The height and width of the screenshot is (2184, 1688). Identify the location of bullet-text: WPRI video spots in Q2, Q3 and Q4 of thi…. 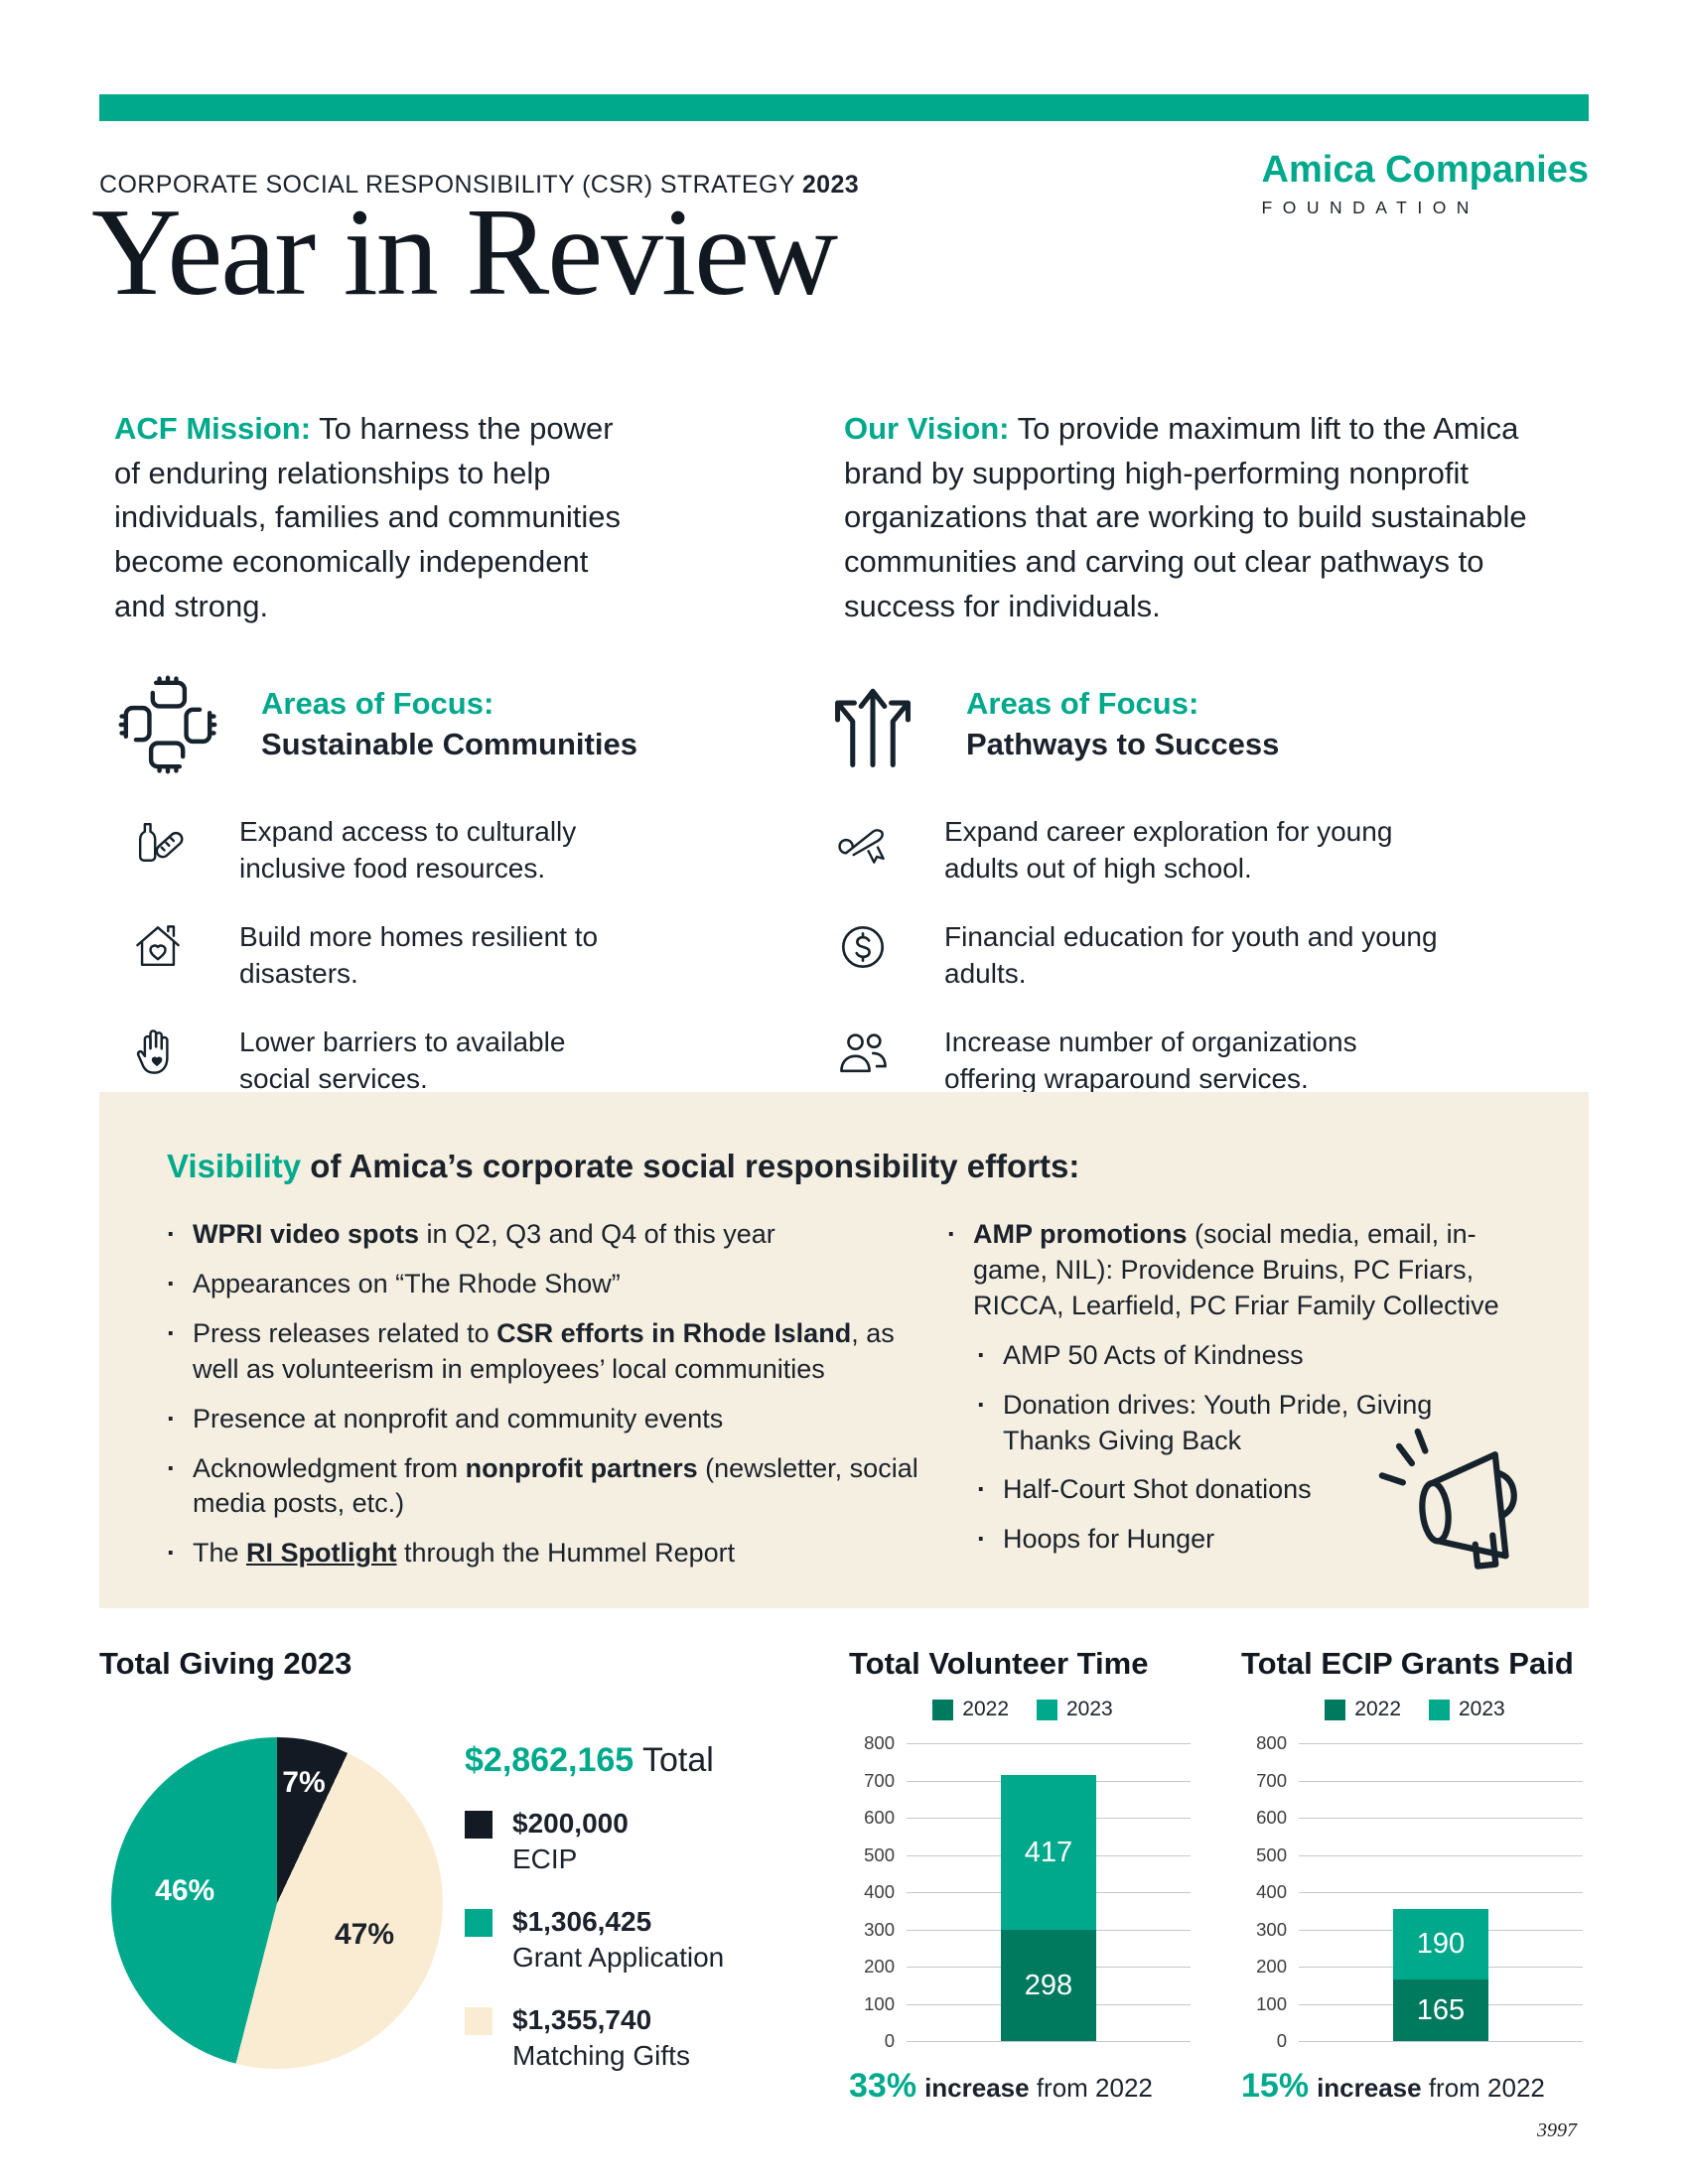
(484, 1235).